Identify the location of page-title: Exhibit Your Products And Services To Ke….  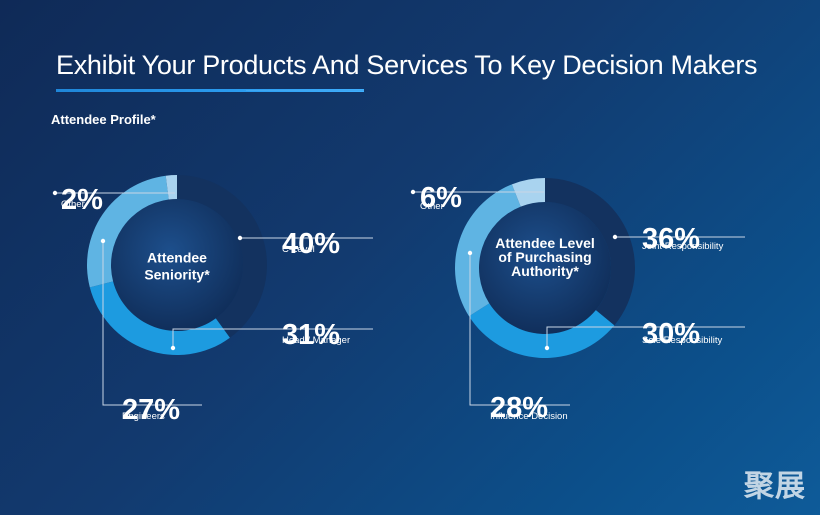
(407, 65).